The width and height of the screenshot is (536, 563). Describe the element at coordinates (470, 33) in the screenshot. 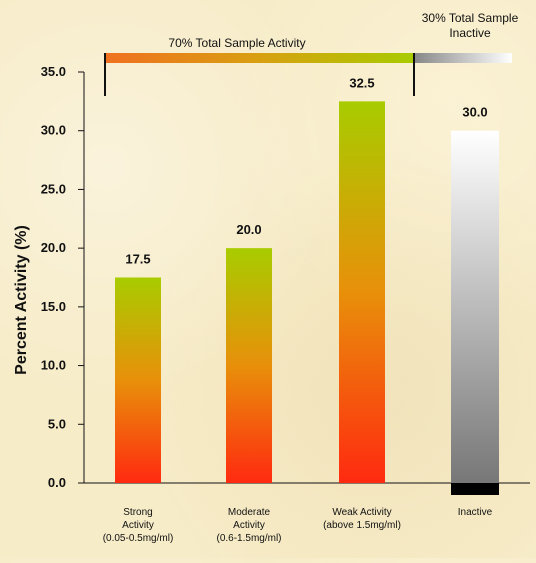

I see `inactive-banner-label-line2: Inactive` at that location.